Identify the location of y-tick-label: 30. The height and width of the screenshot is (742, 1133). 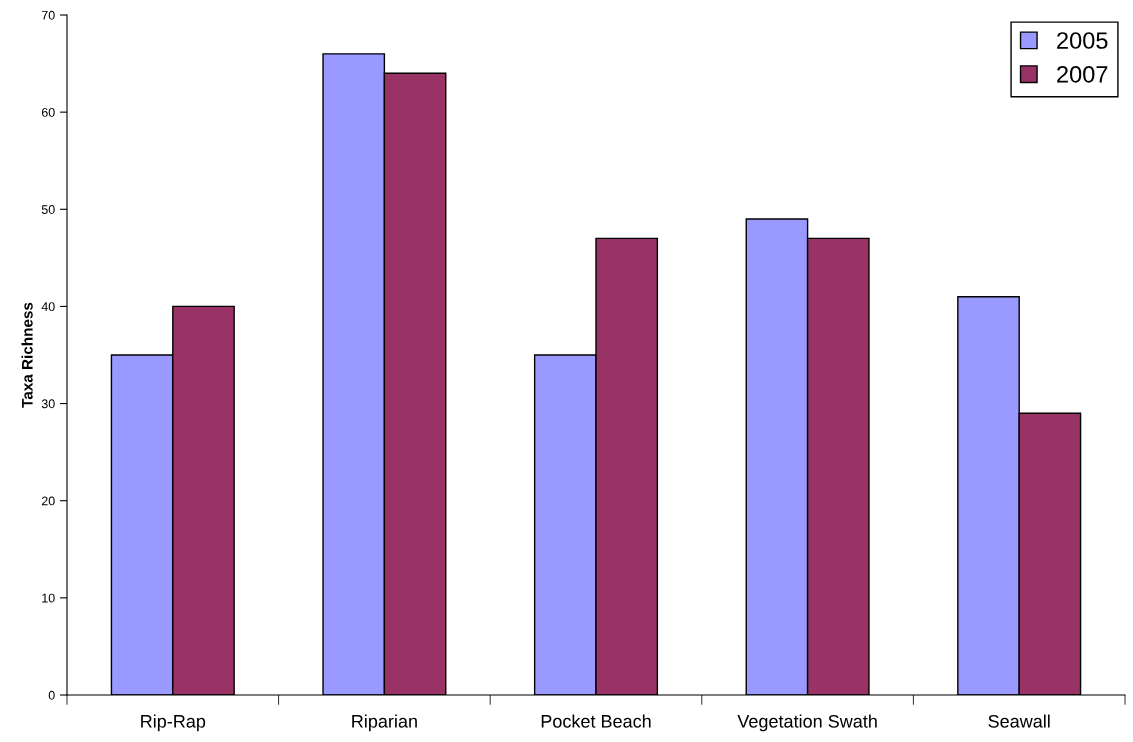
(48, 404).